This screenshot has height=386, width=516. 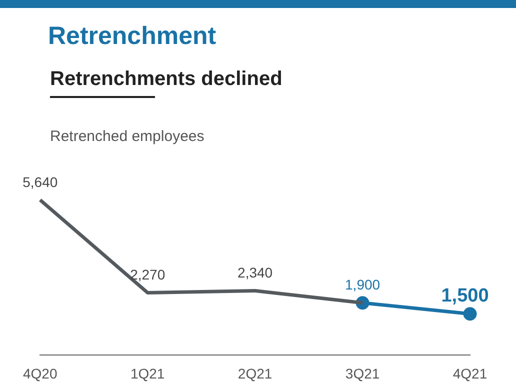 I want to click on data-label: 2,340, so click(x=255, y=272).